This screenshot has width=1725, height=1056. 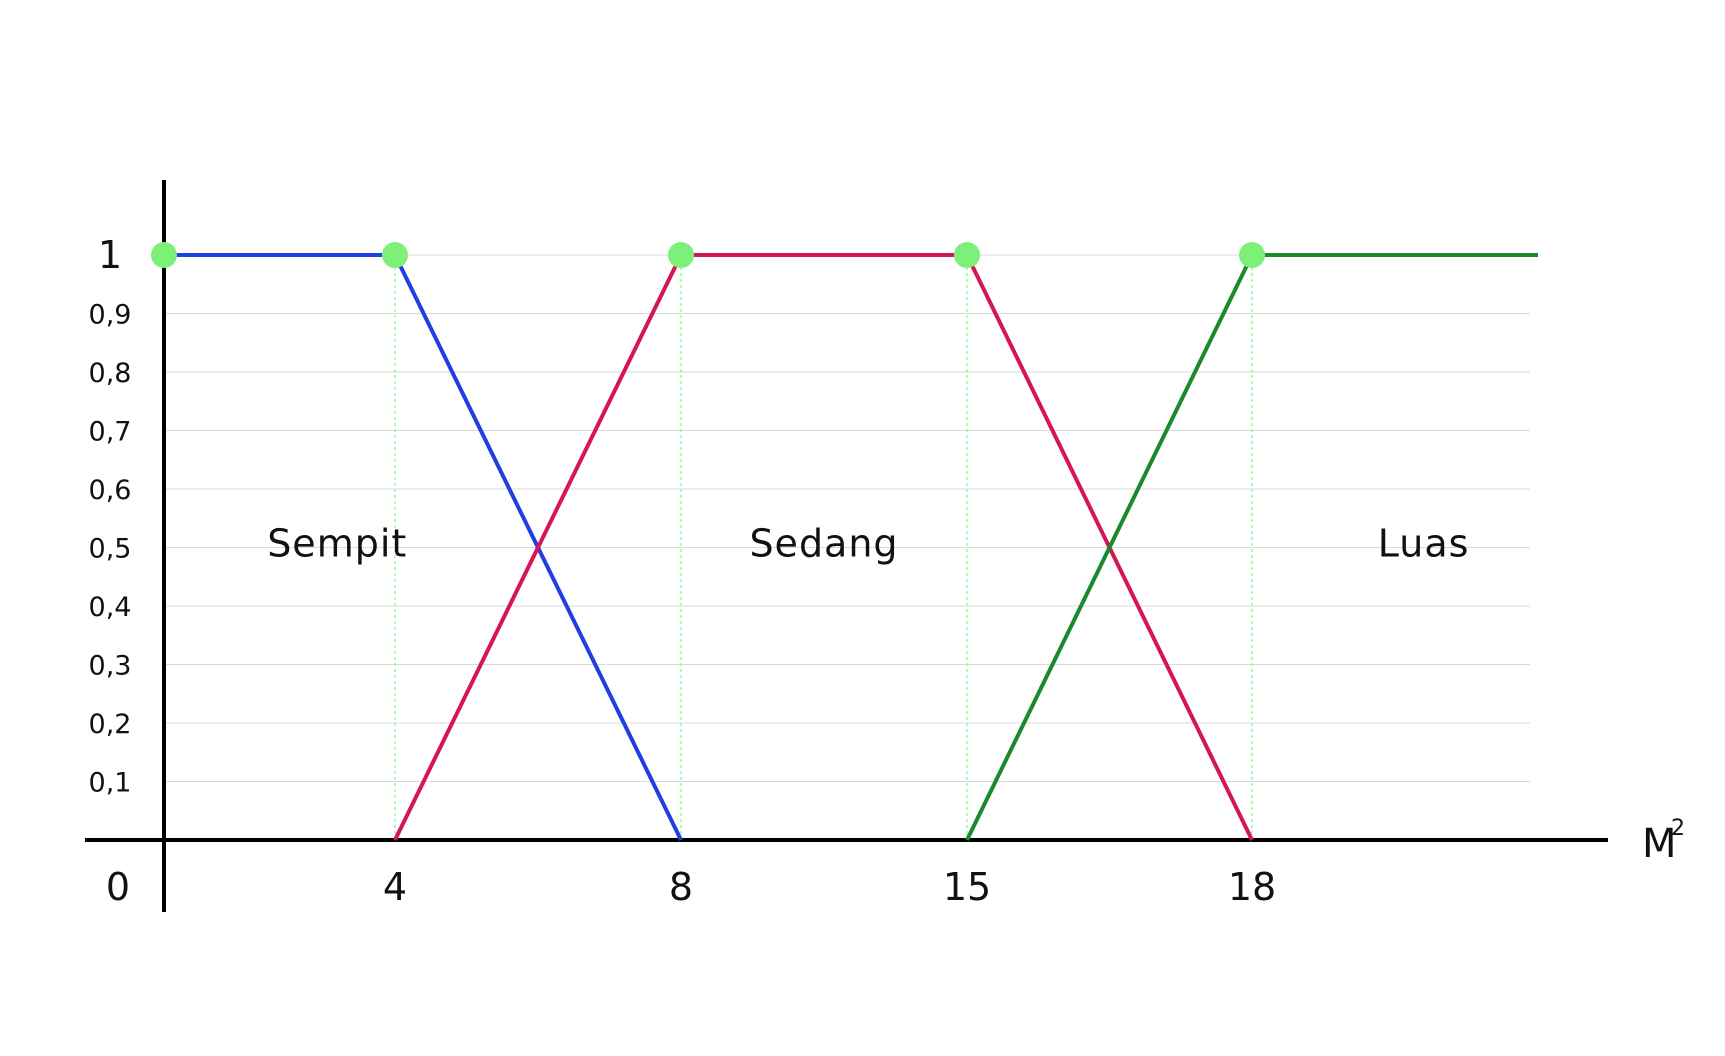 What do you see at coordinates (1659, 844) in the screenshot?
I see `x-axis-unit-label: M` at bounding box center [1659, 844].